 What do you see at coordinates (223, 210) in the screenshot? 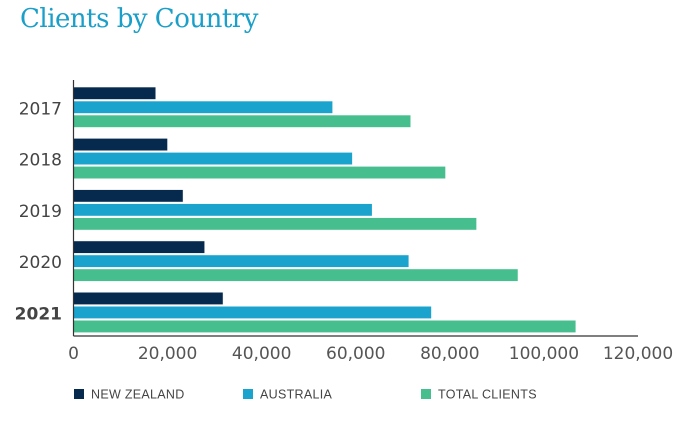
I see `bar-australia-2019` at bounding box center [223, 210].